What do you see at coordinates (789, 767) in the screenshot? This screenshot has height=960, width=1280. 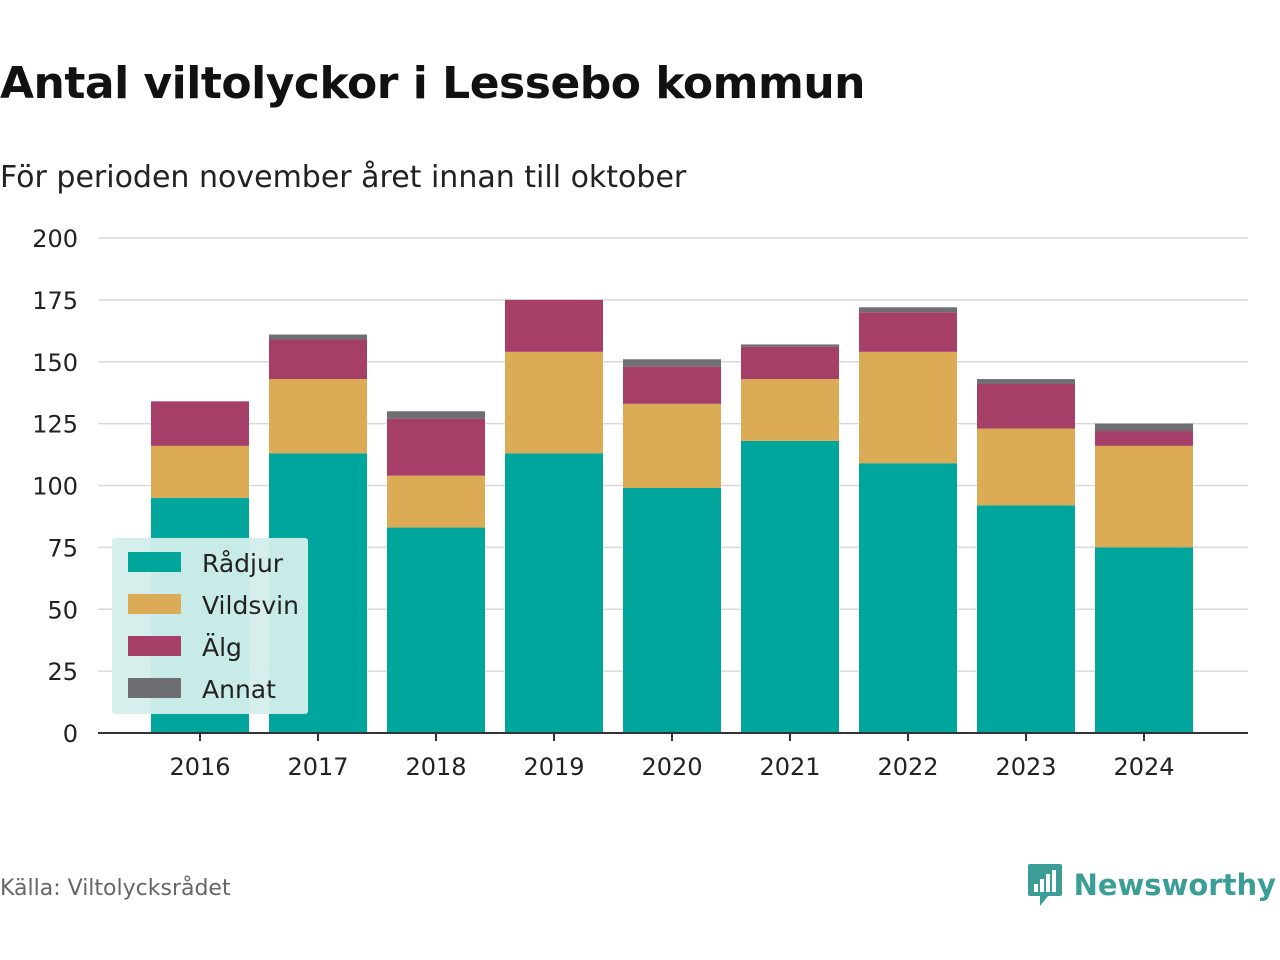 I see `x-tick-label: 2021` at bounding box center [789, 767].